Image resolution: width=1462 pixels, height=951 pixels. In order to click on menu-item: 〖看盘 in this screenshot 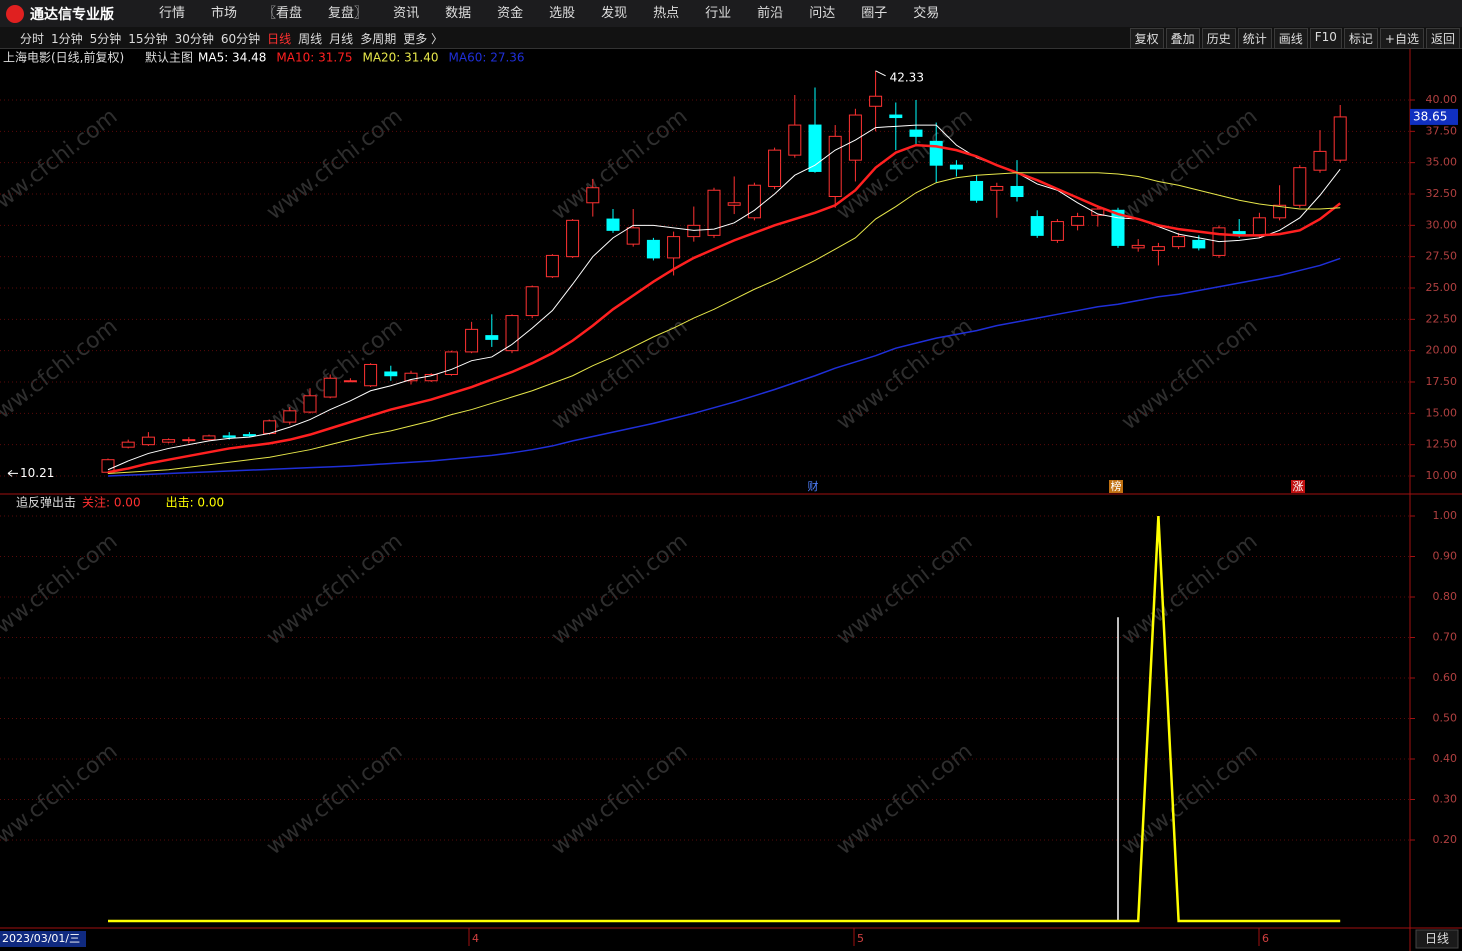, I will do `click(283, 13)`.